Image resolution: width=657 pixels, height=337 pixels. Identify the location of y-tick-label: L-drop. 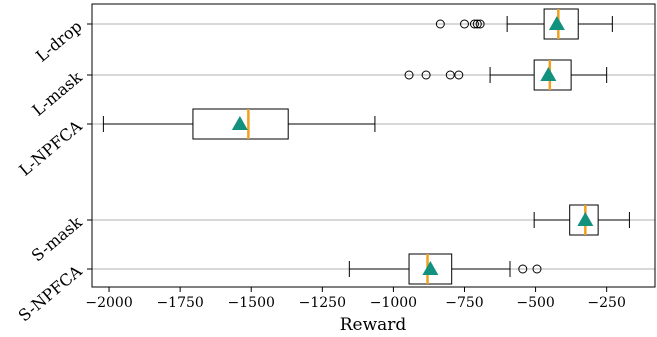
(58, 41).